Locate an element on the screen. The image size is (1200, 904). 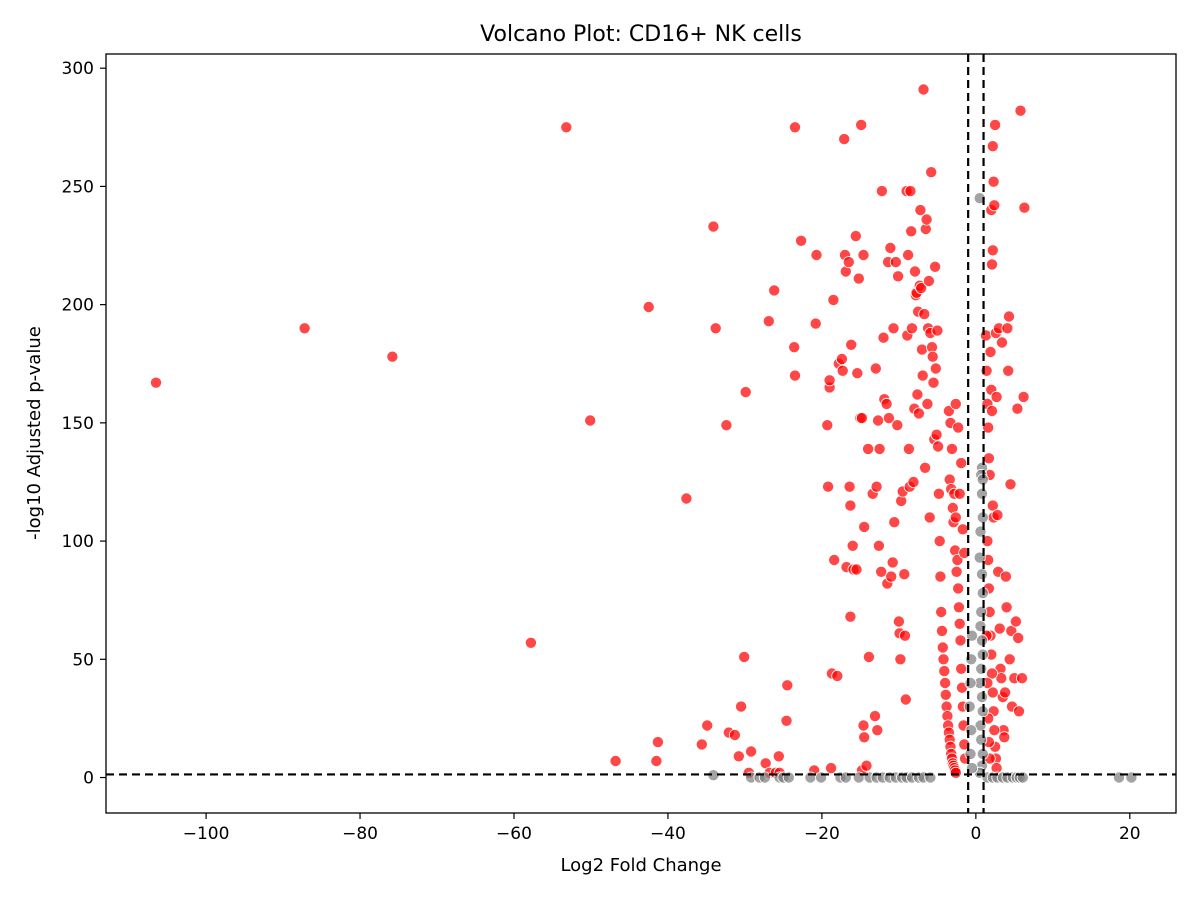
y-tick-label: 300 is located at coordinates (78, 69).